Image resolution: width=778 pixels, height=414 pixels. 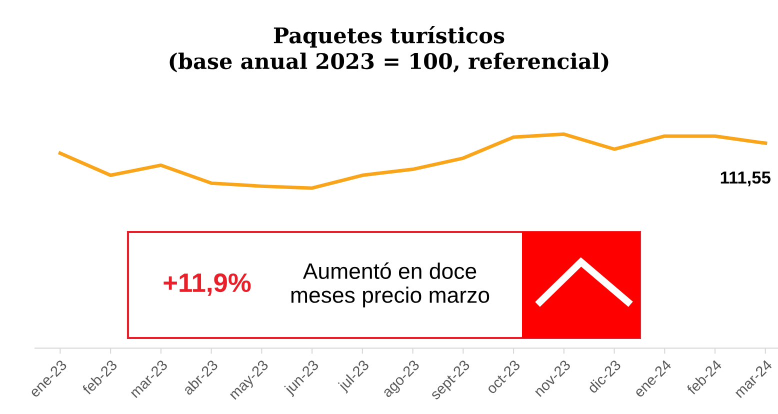 What do you see at coordinates (207, 284) in the screenshot?
I see `annotation: +11,9%` at bounding box center [207, 284].